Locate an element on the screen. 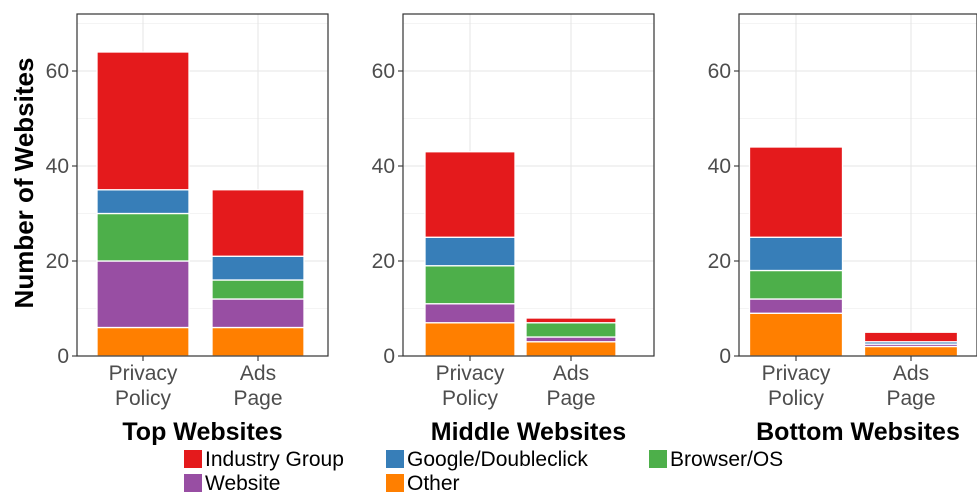 This screenshot has height=494, width=977. legend-label: Browser/OS is located at coordinates (726, 459).